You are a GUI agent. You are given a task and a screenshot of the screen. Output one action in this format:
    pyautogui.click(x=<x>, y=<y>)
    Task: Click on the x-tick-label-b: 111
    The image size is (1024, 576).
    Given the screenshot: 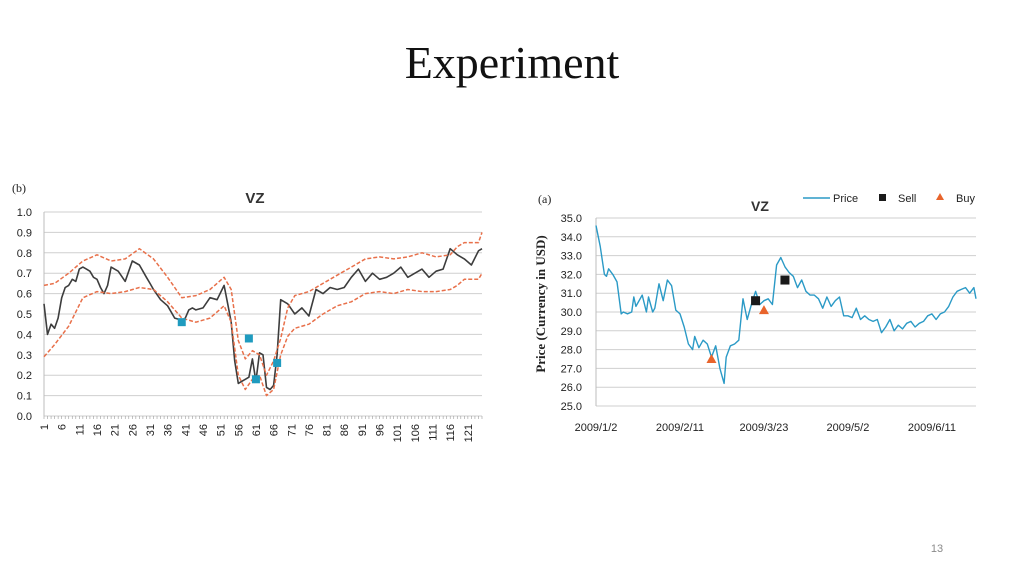 What is the action you would take?
    pyautogui.click(x=434, y=432)
    